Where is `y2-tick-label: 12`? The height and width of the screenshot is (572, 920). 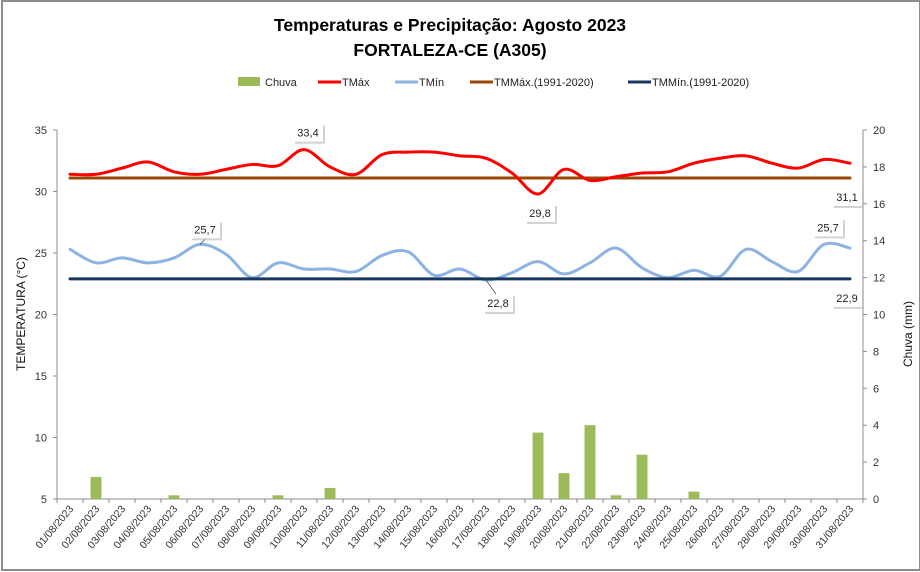 y2-tick-label: 12 is located at coordinates (879, 279).